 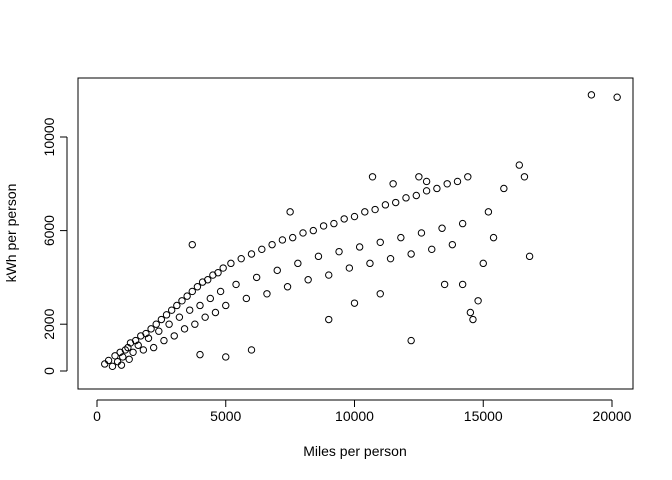 I want to click on y-tick-label: 6000, so click(x=49, y=230).